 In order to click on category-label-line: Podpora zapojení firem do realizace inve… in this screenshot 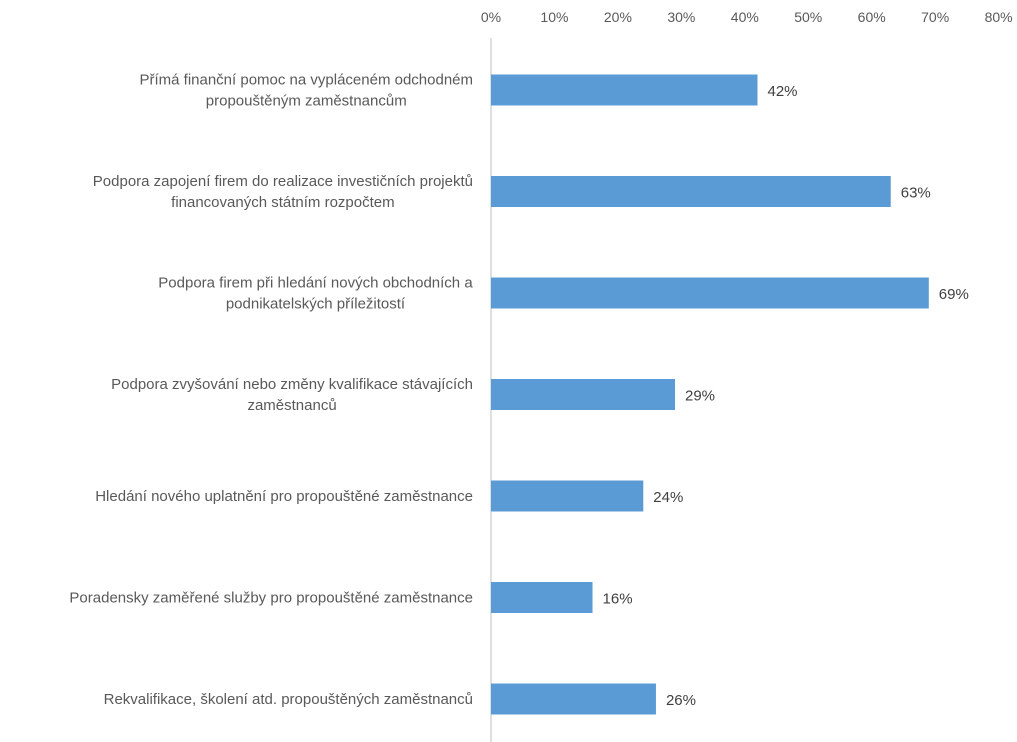, I will do `click(283, 181)`.